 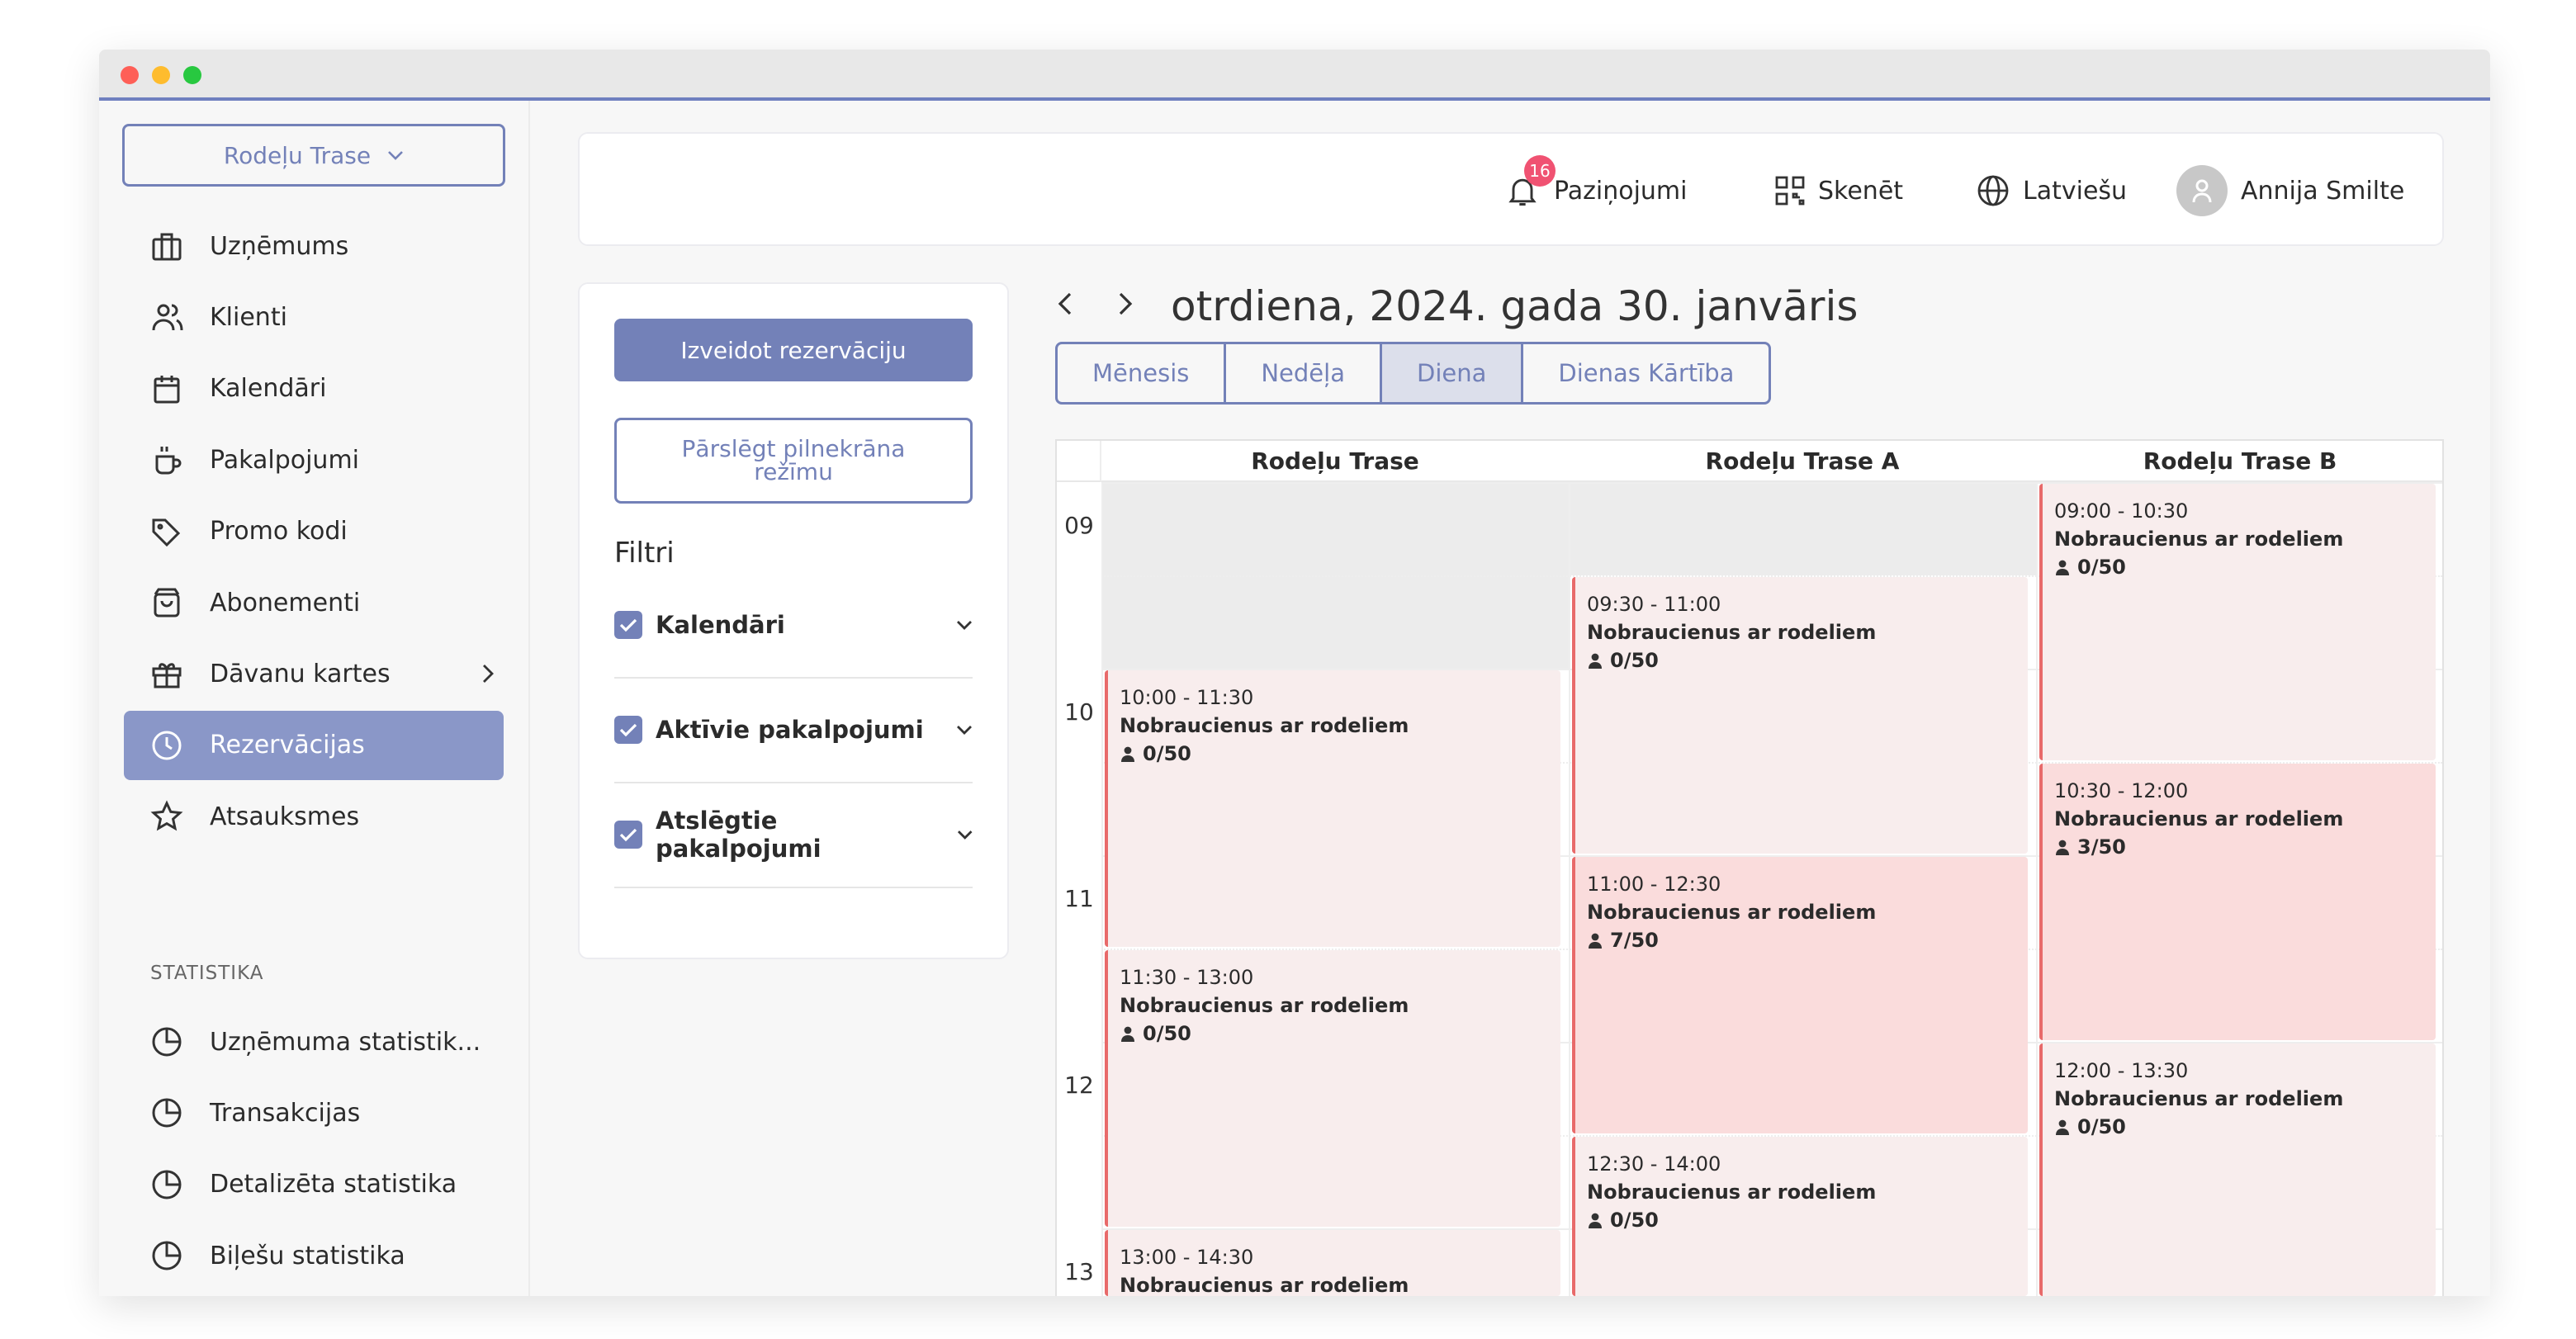 I want to click on sidebar-item-label: Klienti, so click(x=248, y=317).